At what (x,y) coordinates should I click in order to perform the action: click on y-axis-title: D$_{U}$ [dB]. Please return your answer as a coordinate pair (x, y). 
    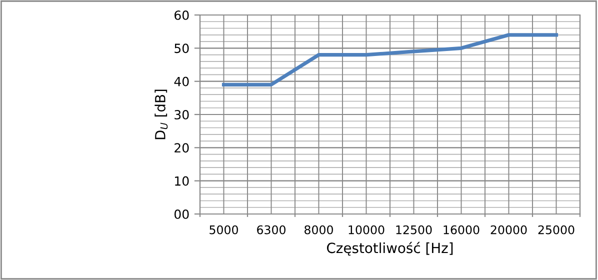
    Looking at the image, I should click on (161, 115).